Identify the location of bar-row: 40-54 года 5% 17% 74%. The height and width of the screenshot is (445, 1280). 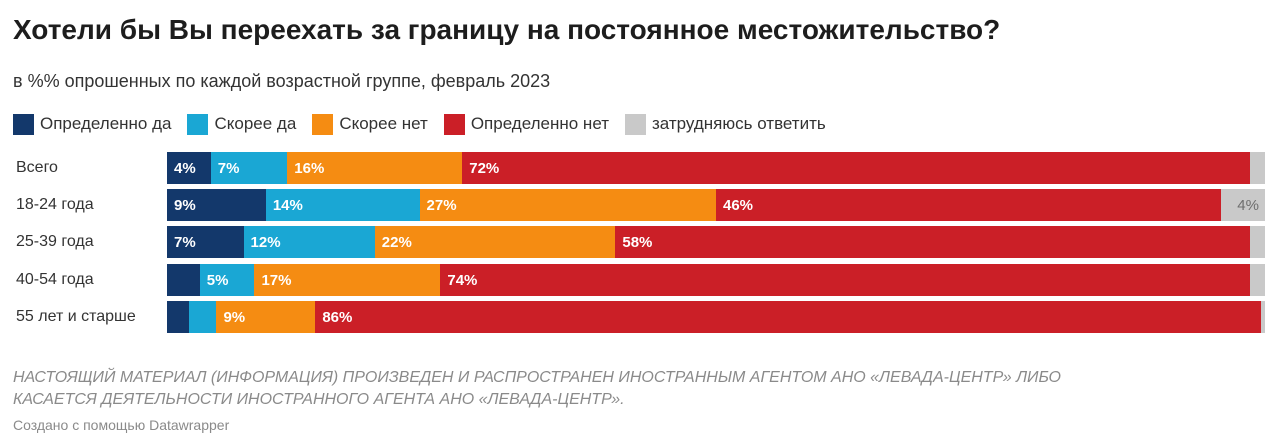
(640, 280).